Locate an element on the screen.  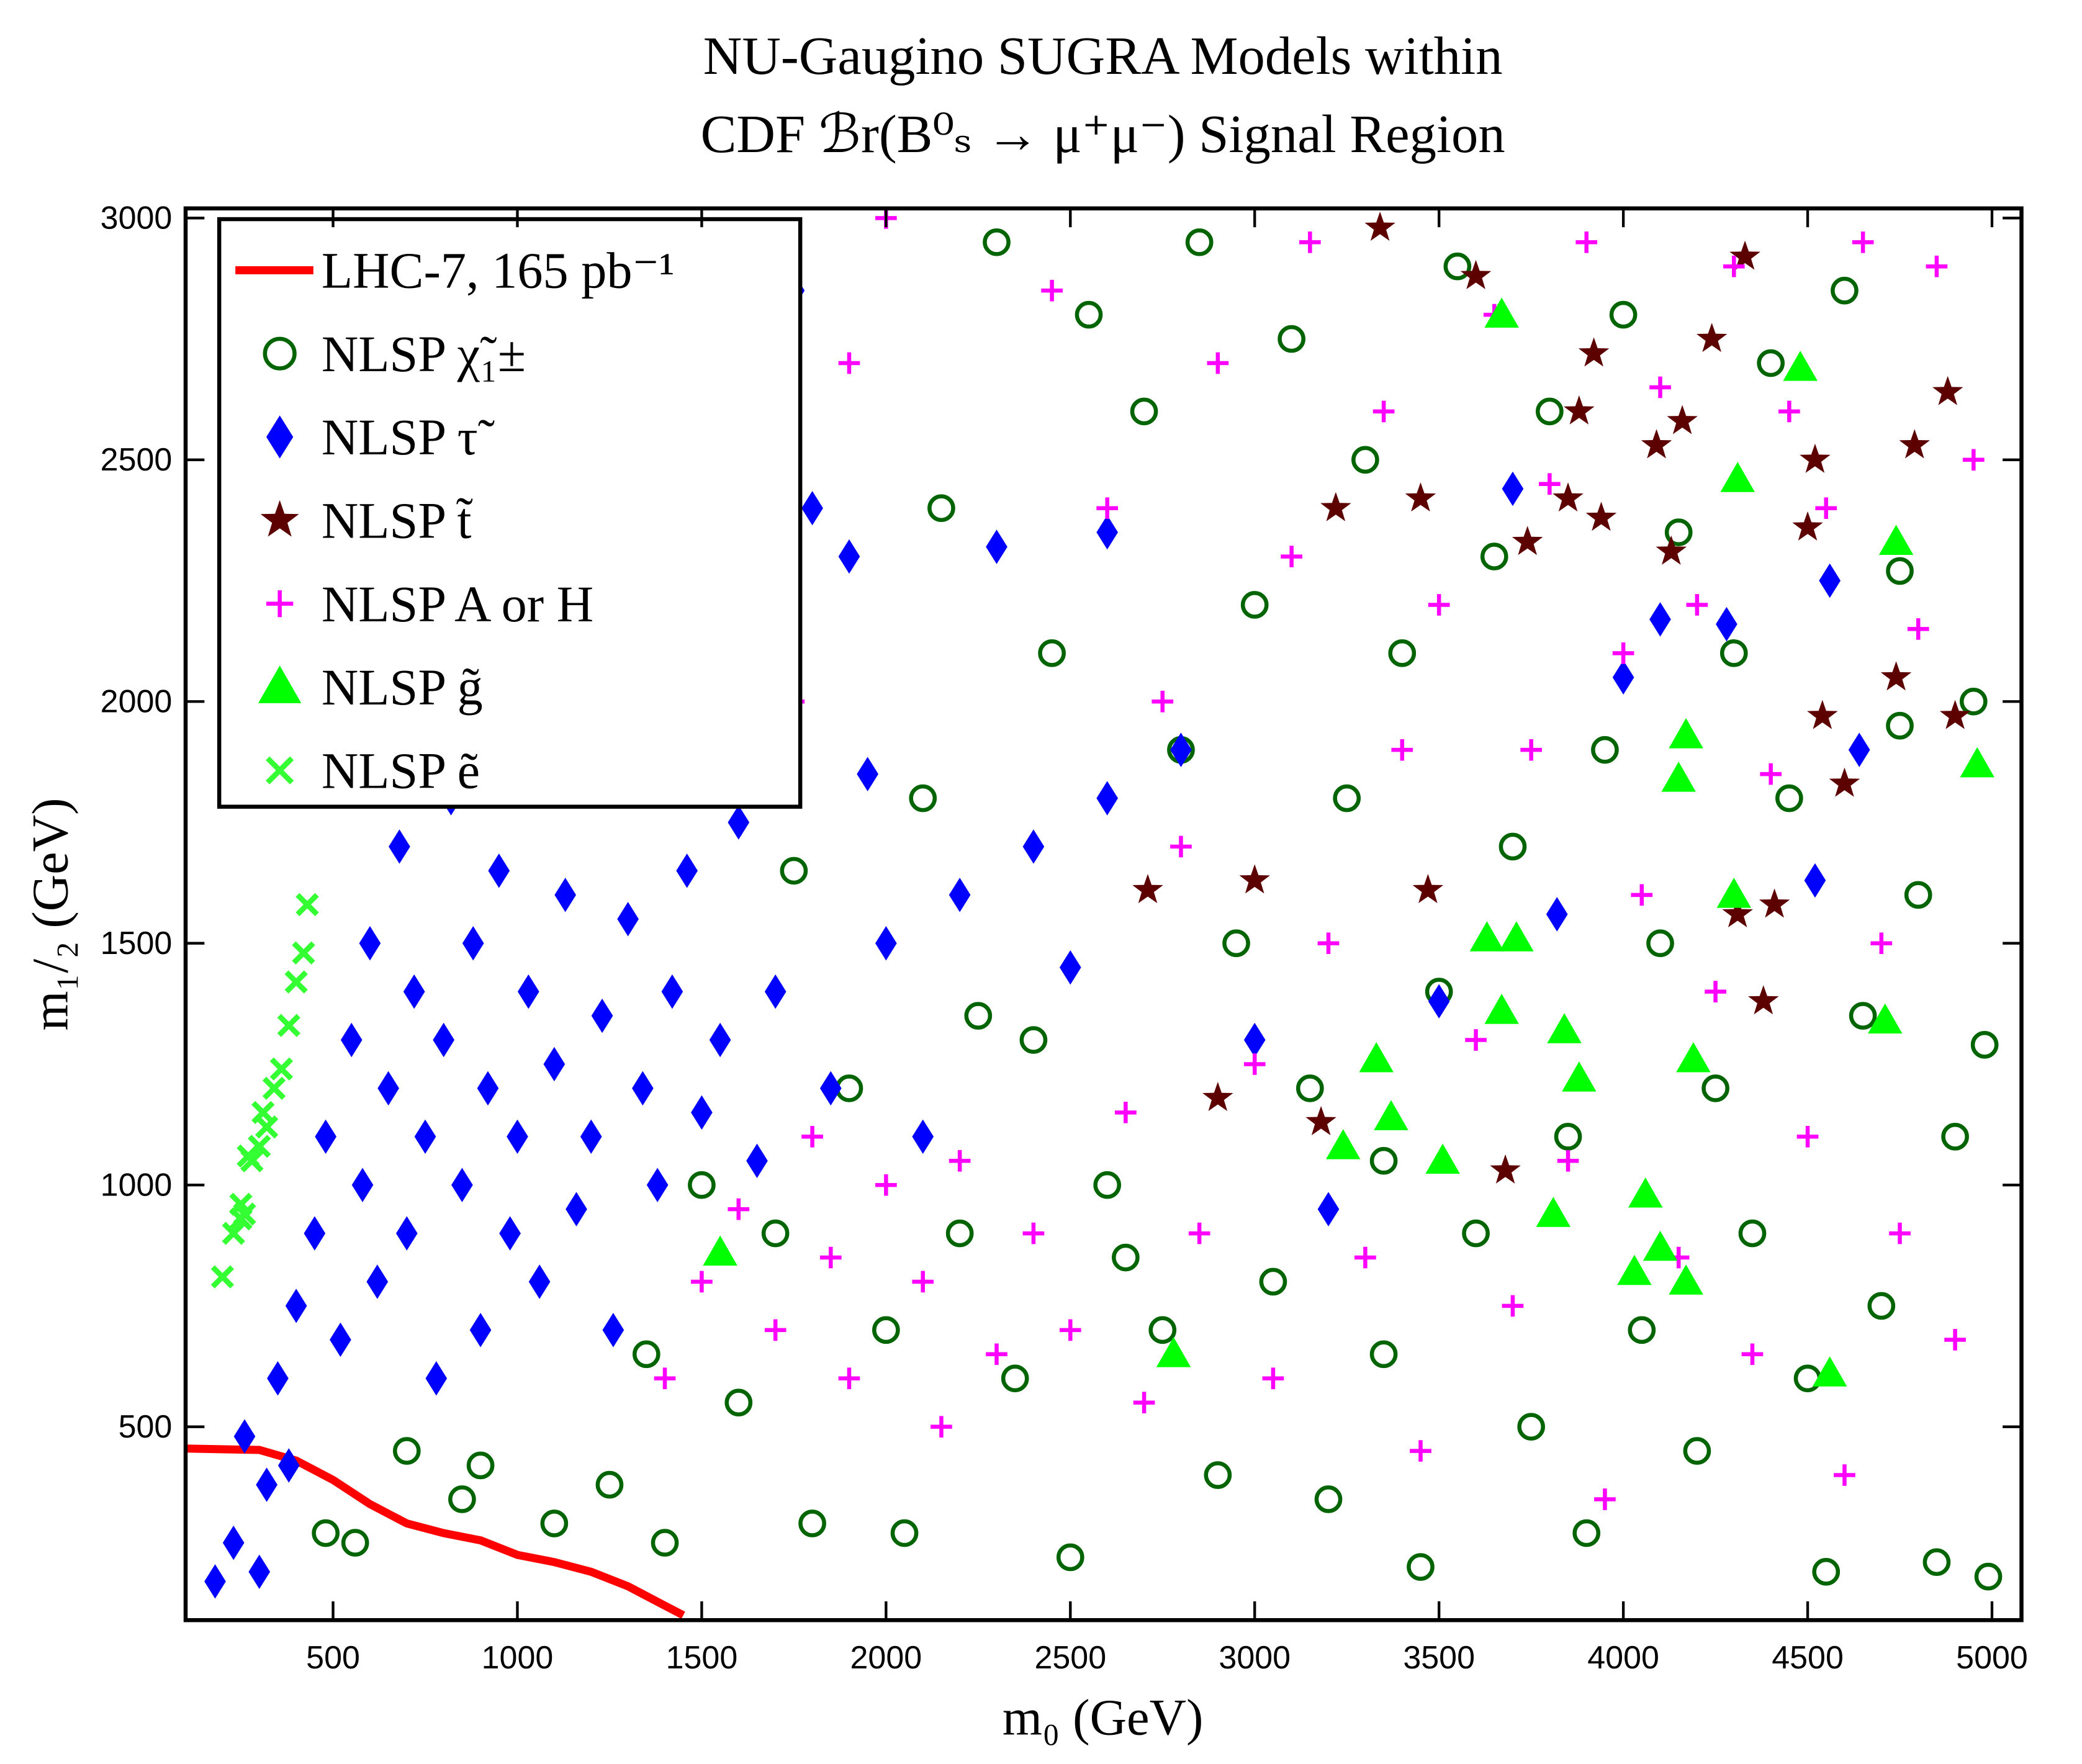
x-tick-label: 2500 is located at coordinates (1070, 1658).